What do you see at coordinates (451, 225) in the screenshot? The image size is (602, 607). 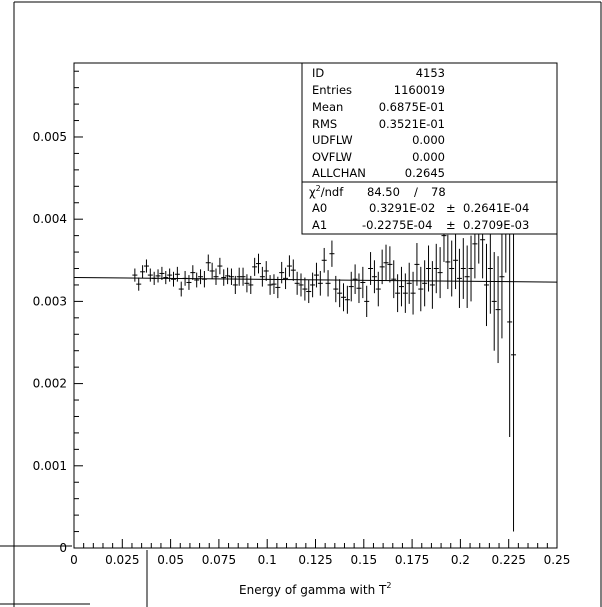 I see `stats-pm-a1: ±` at bounding box center [451, 225].